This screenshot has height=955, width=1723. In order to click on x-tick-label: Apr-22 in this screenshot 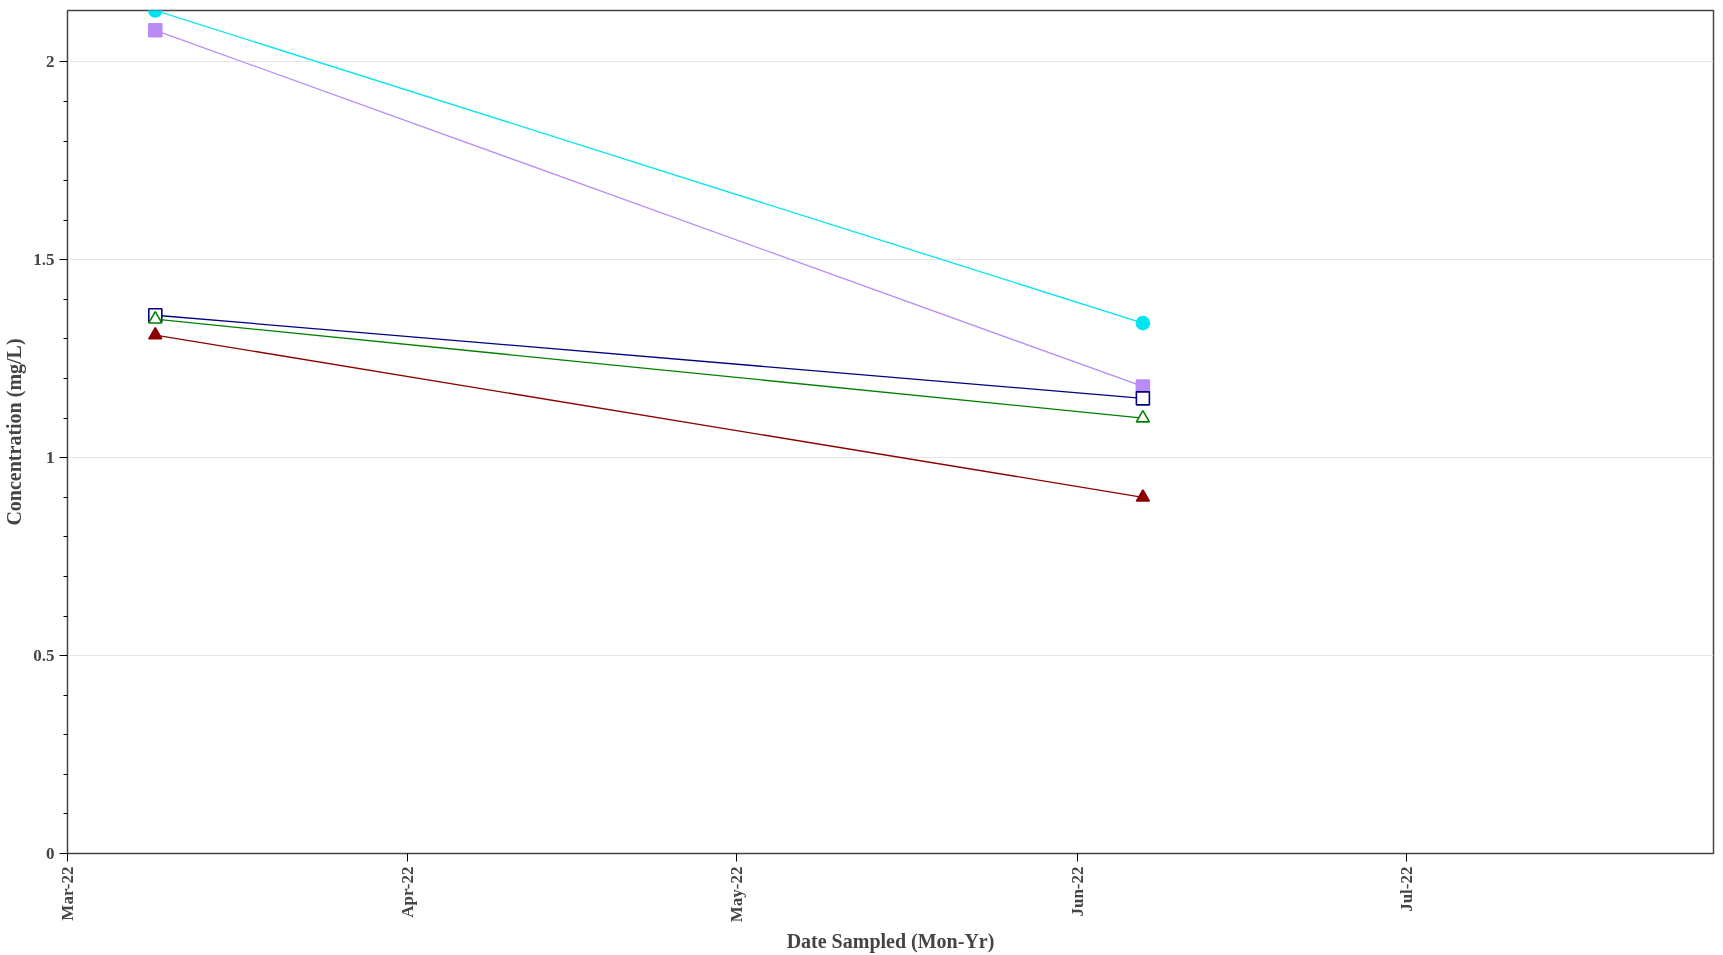, I will do `click(408, 892)`.